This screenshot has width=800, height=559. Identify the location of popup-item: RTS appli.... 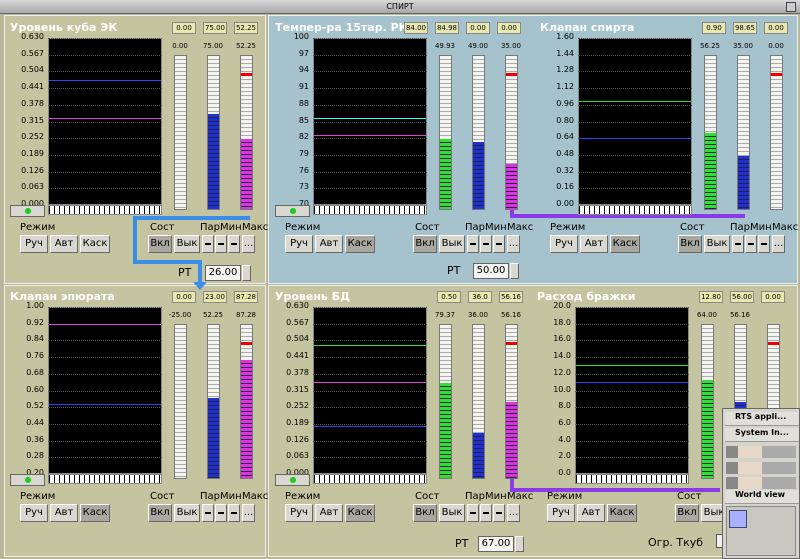
(762, 419).